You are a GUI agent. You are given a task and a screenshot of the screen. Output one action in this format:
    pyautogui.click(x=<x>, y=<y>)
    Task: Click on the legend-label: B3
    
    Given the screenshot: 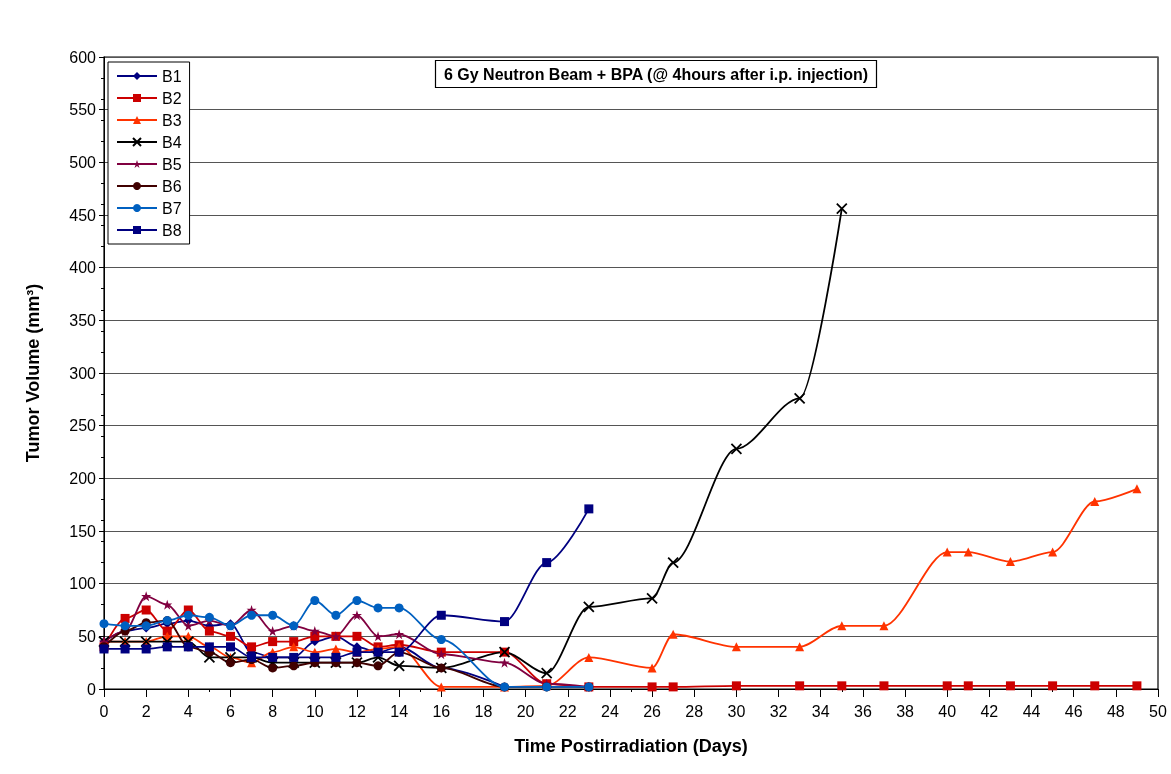 What is the action you would take?
    pyautogui.click(x=172, y=120)
    